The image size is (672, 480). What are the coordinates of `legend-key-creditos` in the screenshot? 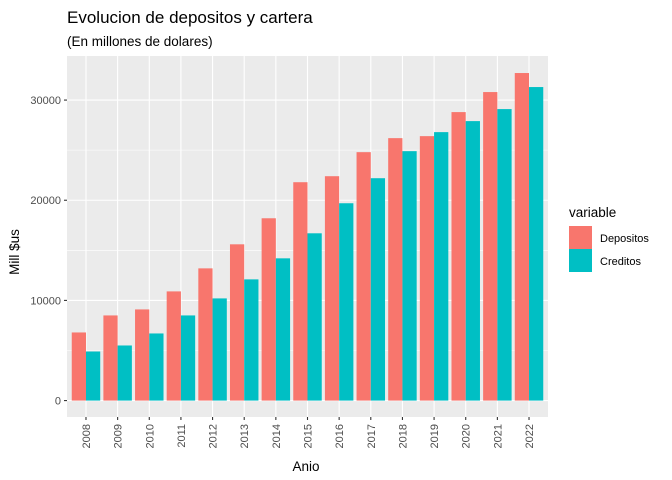 It's located at (580, 260).